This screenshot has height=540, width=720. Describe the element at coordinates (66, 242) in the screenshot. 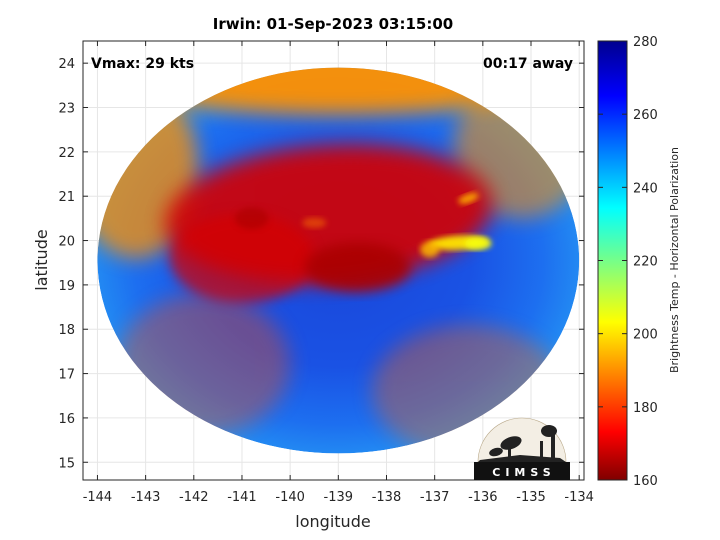

I see `y-tick-label: 20` at that location.